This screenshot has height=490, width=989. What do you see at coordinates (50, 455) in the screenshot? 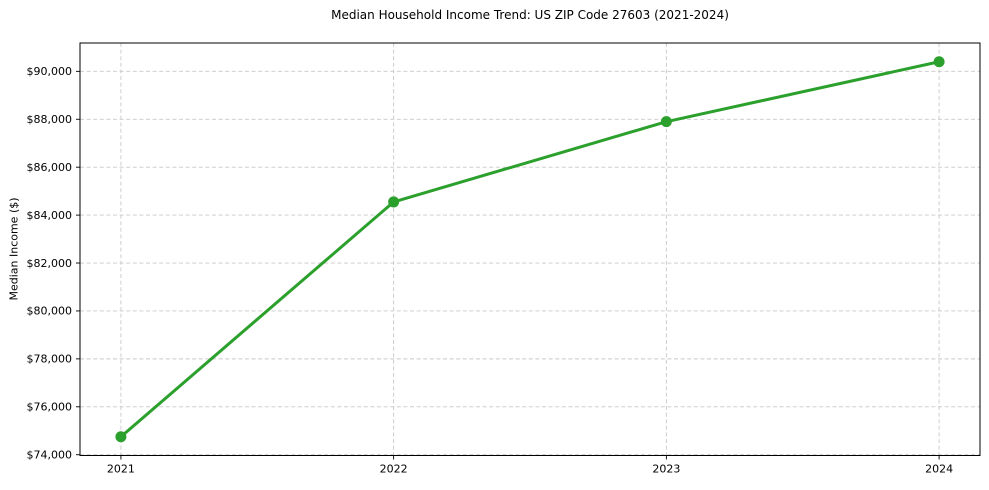
I see `y-tick-label: $74,000` at bounding box center [50, 455].